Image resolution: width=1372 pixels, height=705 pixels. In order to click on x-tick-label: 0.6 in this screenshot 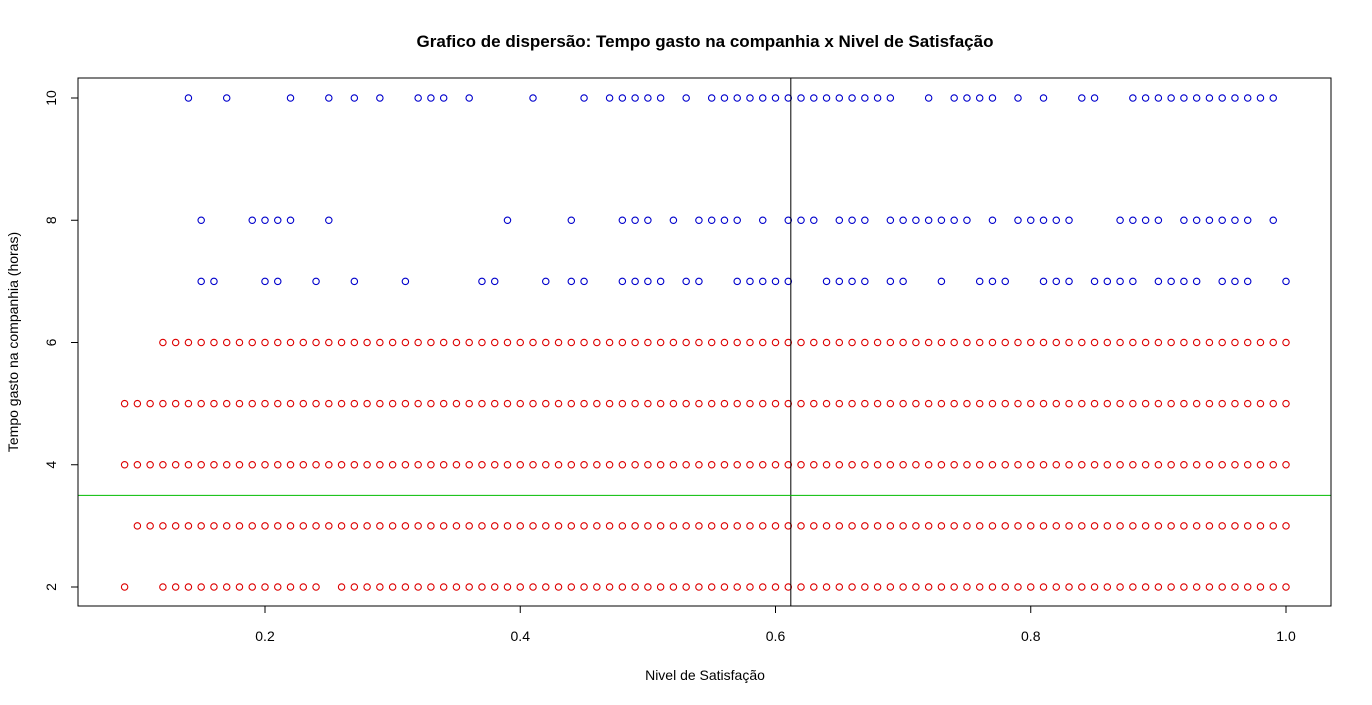, I will do `click(776, 636)`.